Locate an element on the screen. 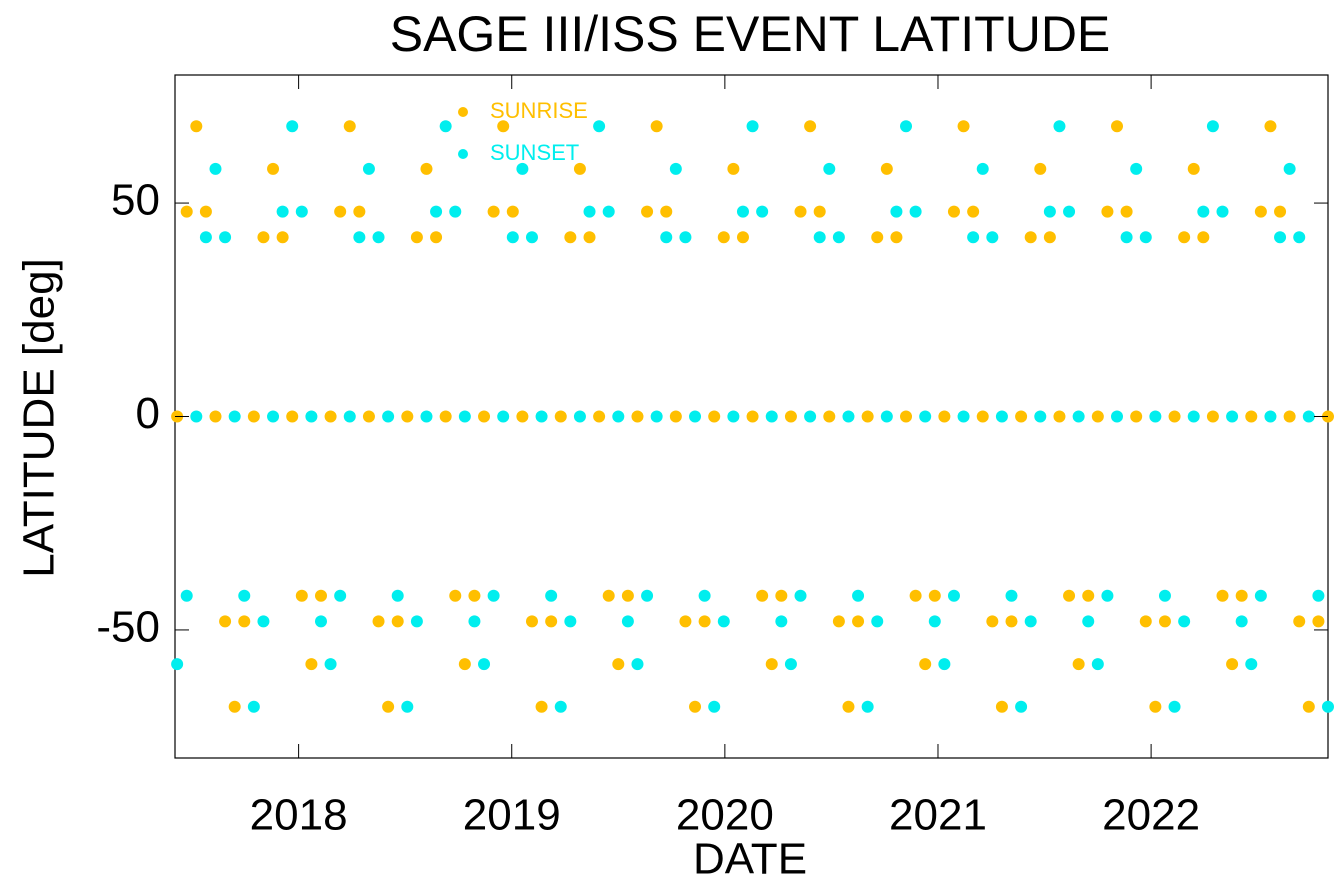  x-tick-label: 2021 is located at coordinates (938, 815).